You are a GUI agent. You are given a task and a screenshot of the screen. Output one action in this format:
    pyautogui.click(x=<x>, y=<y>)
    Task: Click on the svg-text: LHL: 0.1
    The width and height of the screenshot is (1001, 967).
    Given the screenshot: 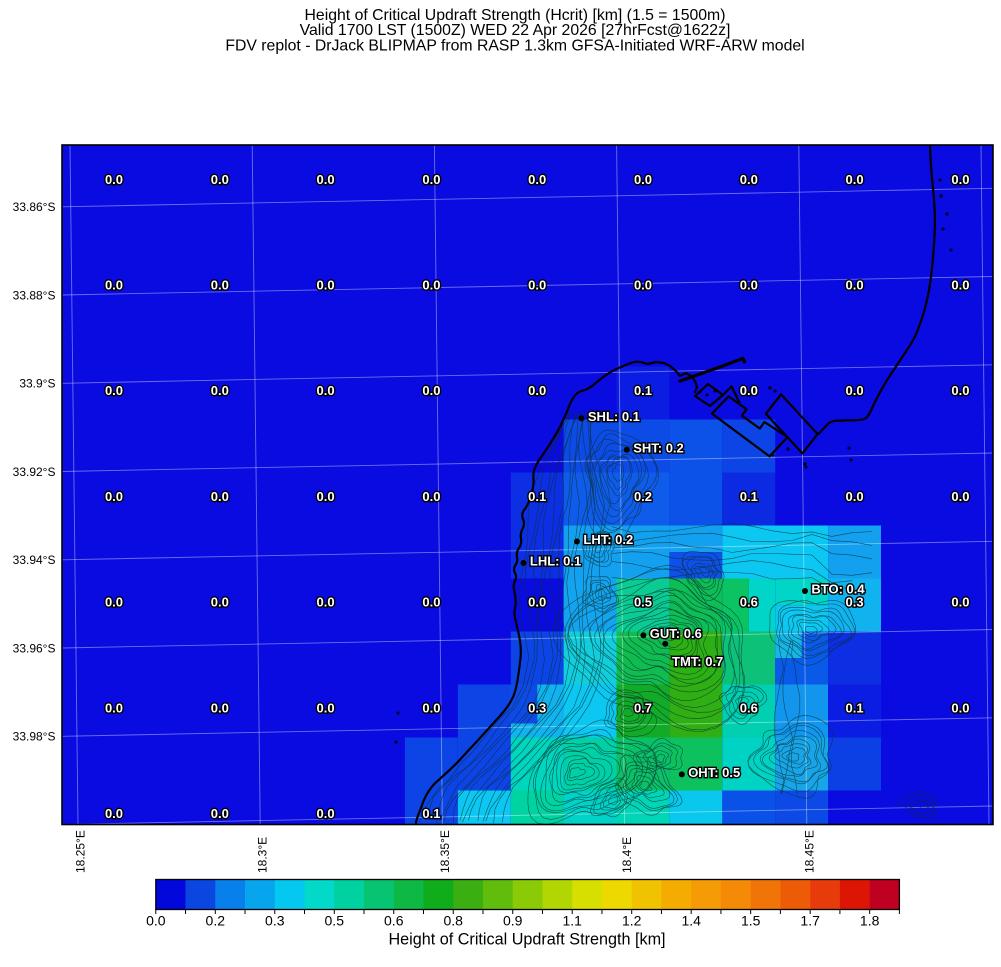 What is the action you would take?
    pyautogui.click(x=555, y=561)
    